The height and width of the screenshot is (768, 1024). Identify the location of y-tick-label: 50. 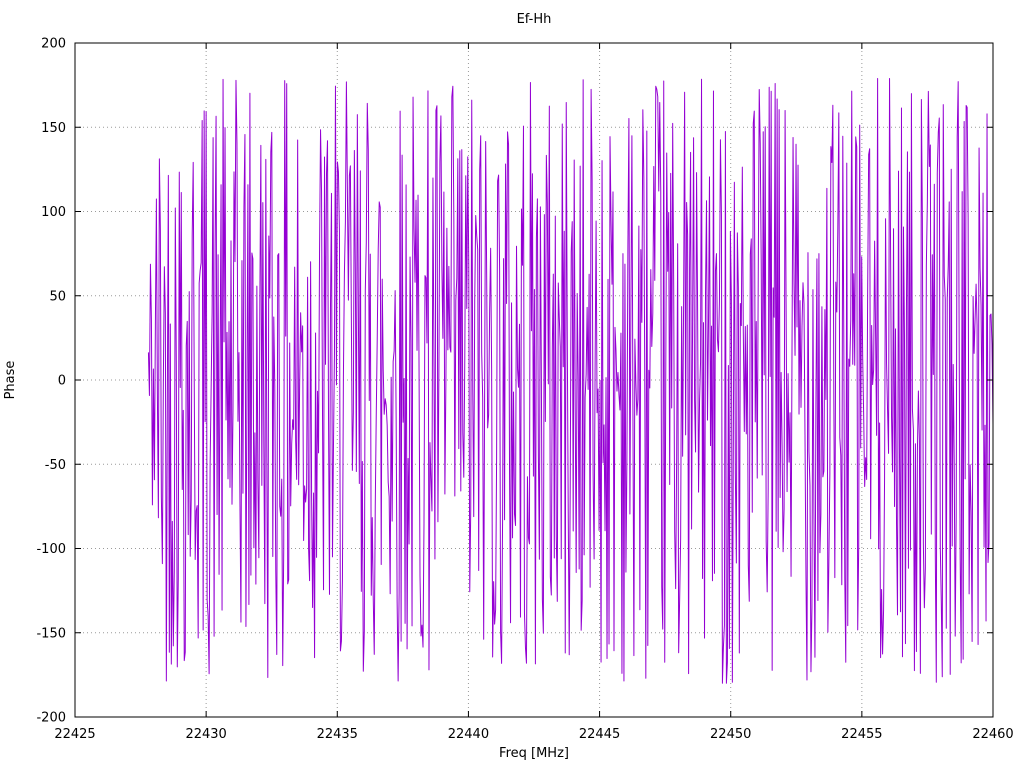
(57, 296).